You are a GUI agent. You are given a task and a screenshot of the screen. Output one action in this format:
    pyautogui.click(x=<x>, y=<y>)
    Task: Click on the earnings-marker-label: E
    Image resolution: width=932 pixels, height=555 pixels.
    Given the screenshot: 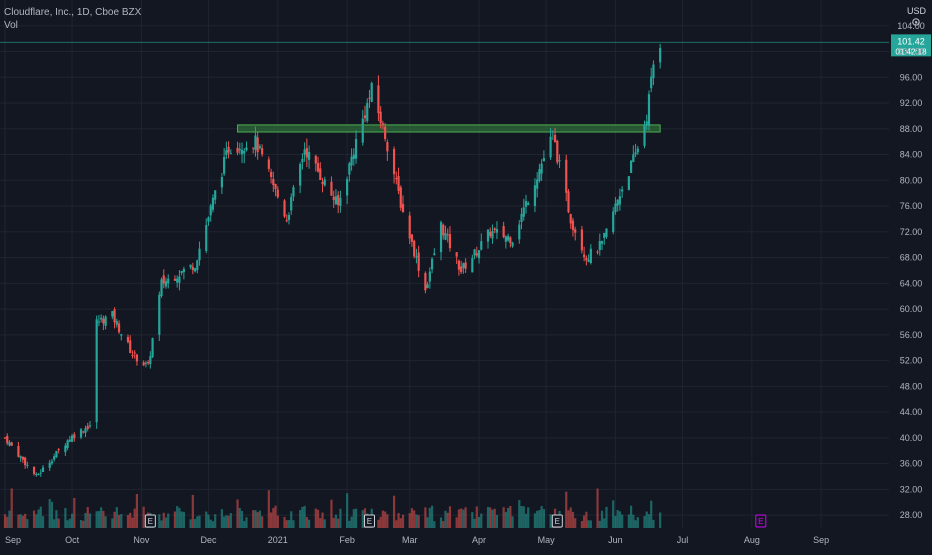 What is the action you would take?
    pyautogui.click(x=369, y=521)
    